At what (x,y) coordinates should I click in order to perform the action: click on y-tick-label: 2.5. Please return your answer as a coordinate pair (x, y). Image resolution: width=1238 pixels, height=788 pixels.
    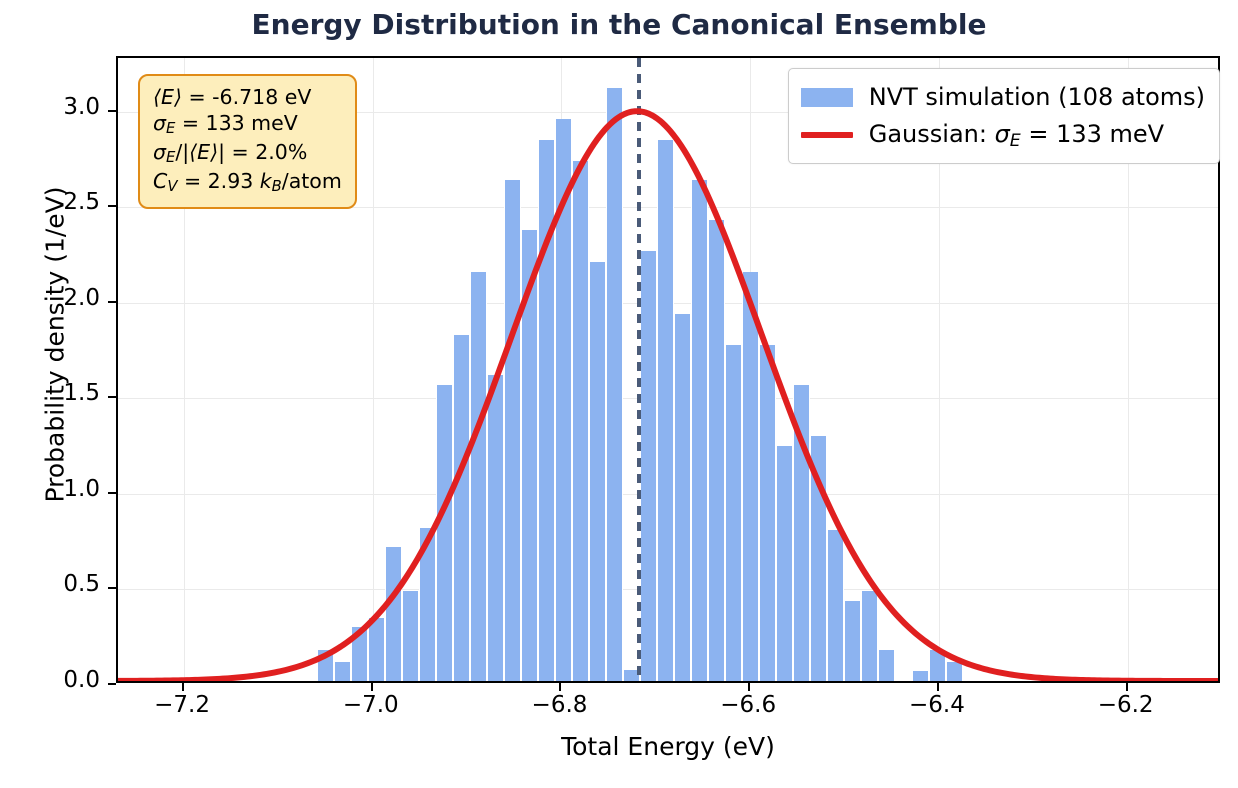
    Looking at the image, I should click on (81, 202).